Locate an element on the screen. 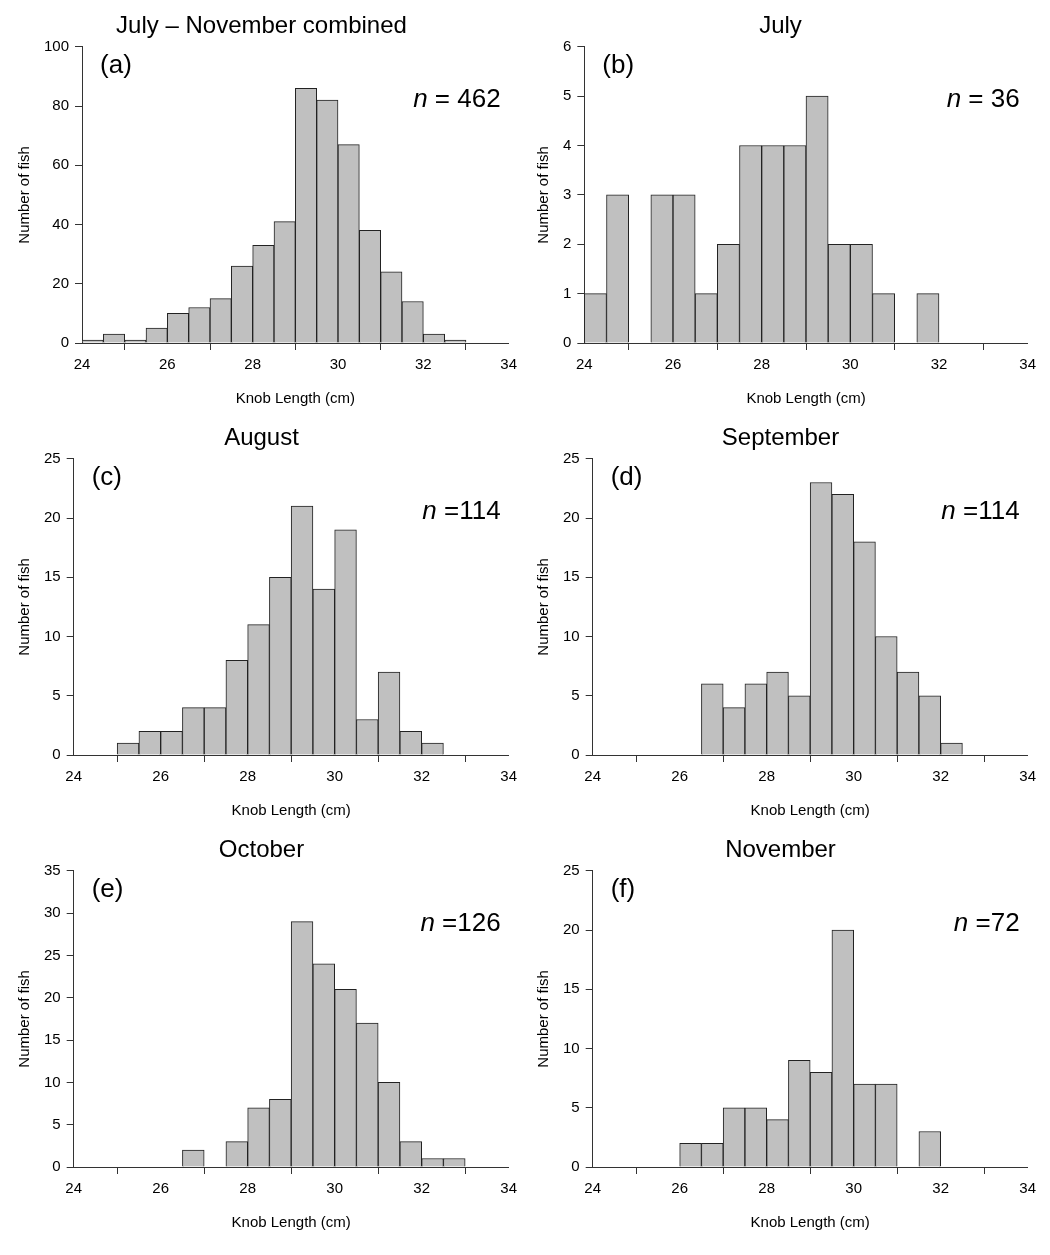 The width and height of the screenshot is (1050, 1255). y-tick-label: 80 is located at coordinates (61, 105).